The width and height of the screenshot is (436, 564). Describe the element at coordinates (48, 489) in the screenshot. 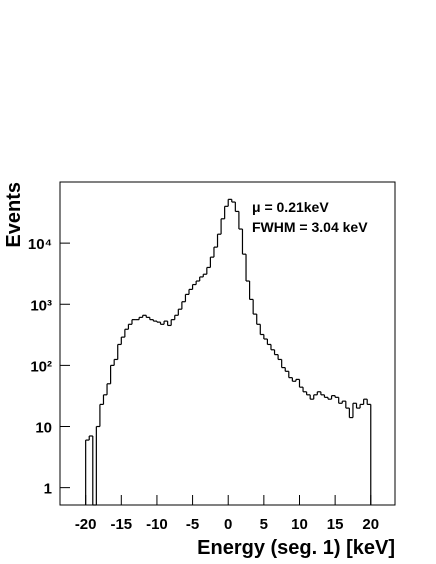

I see `y-tick-label: 1` at that location.